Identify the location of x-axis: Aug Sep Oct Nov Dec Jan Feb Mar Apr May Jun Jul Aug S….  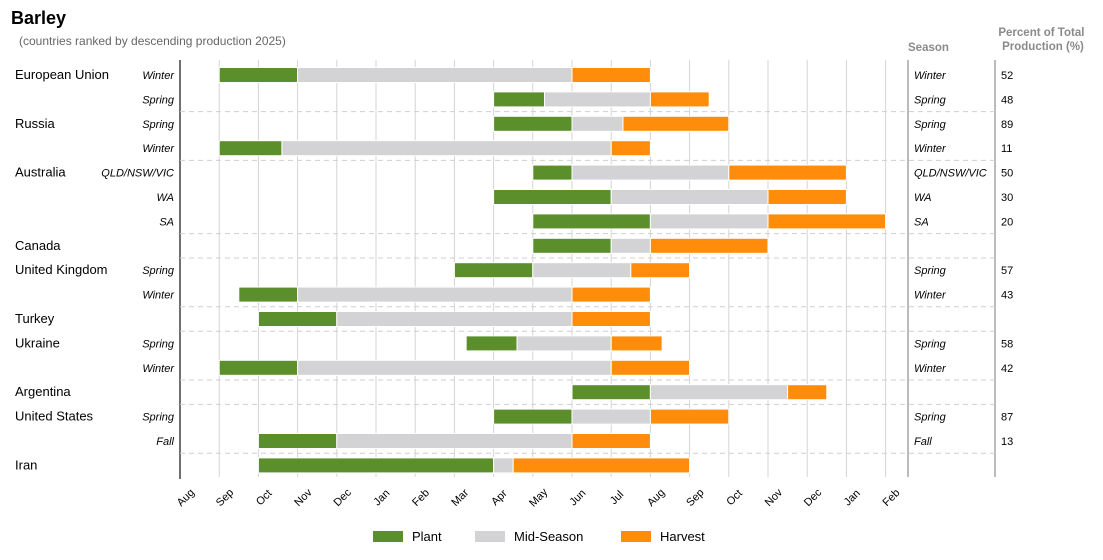
(539, 498).